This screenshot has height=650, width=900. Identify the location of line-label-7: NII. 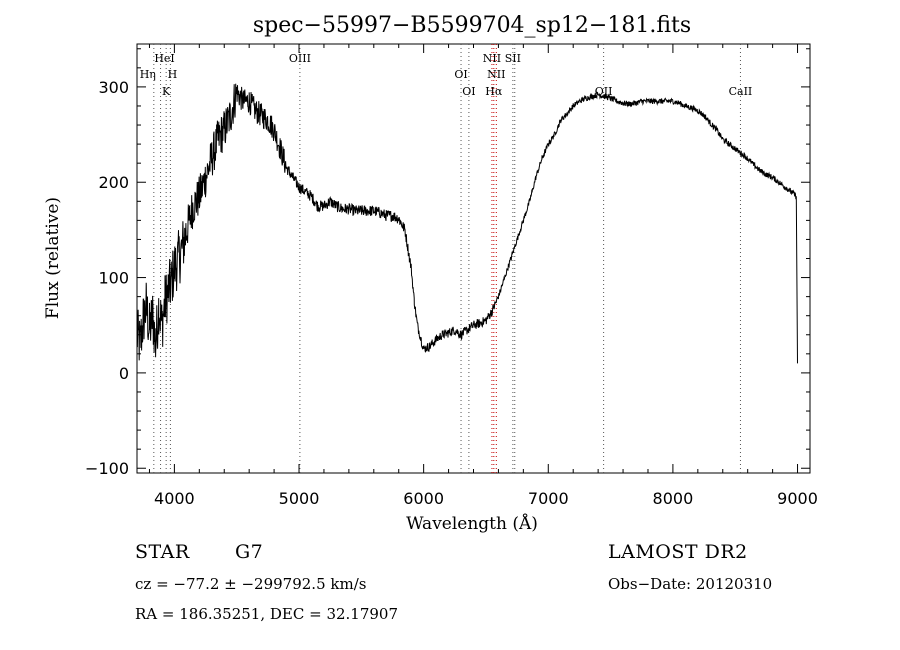
(492, 58).